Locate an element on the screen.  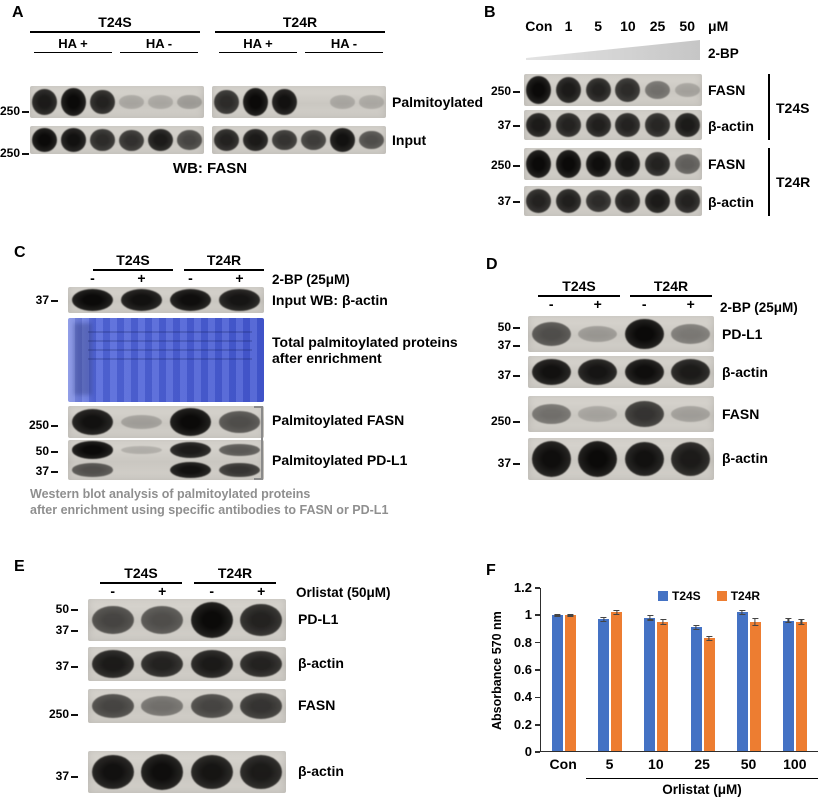
blot-label-fasn: FASN is located at coordinates (741, 414).